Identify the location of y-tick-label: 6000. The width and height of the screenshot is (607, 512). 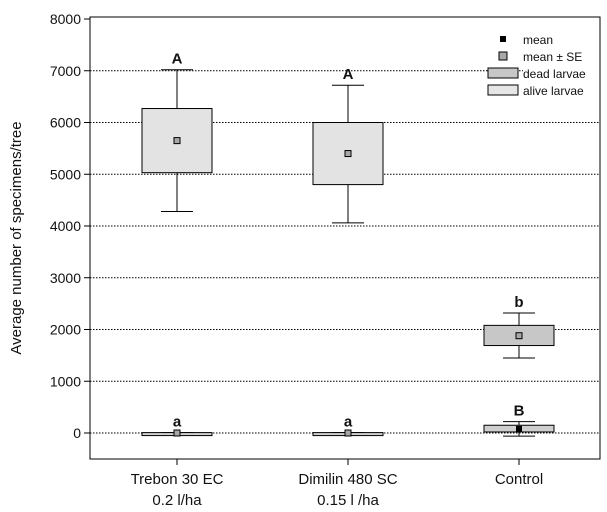
(65, 123).